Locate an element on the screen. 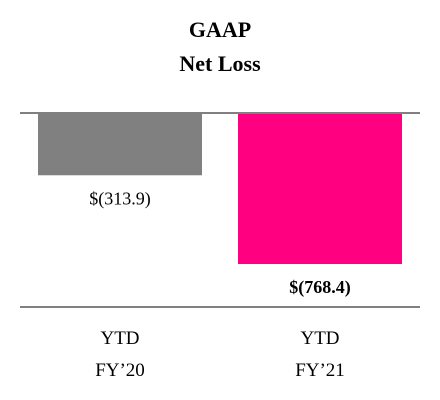 This screenshot has width=440, height=400. category-ticks-group: YTD FY’20 YTD FY’21 is located at coordinates (220, 354).